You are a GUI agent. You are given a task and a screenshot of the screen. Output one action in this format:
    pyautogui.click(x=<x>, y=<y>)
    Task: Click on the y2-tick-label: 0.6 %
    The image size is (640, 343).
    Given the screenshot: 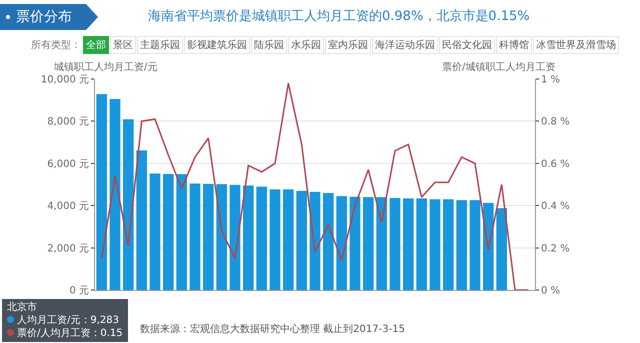 What is the action you would take?
    pyautogui.click(x=555, y=164)
    